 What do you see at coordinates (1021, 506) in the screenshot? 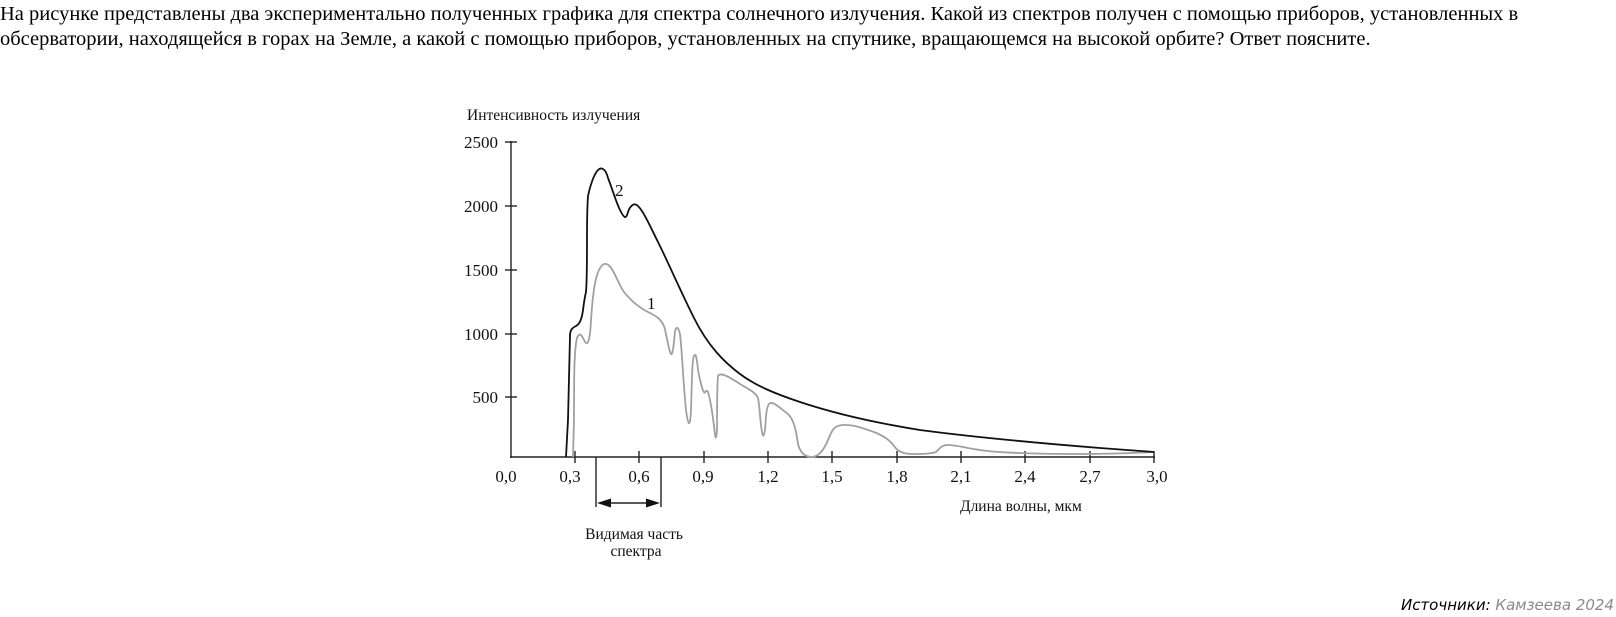
I see `x-axis-label: Длина волны, мкм` at bounding box center [1021, 506].